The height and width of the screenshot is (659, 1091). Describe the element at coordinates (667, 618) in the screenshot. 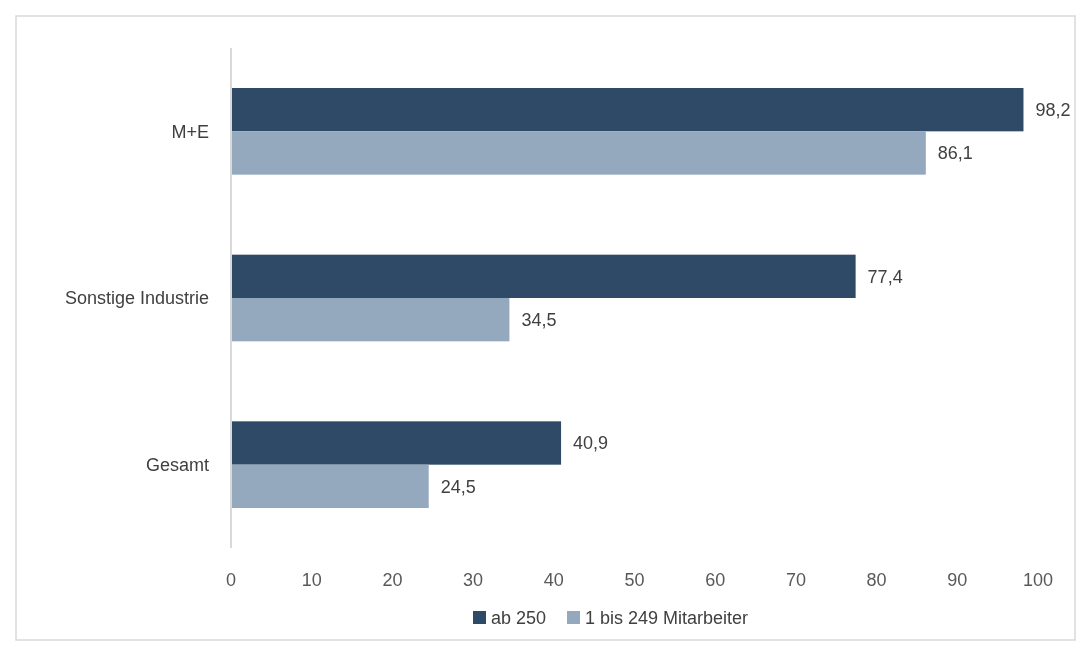

I see `legend-label: 1 bis 249 Mitarbeiter` at that location.